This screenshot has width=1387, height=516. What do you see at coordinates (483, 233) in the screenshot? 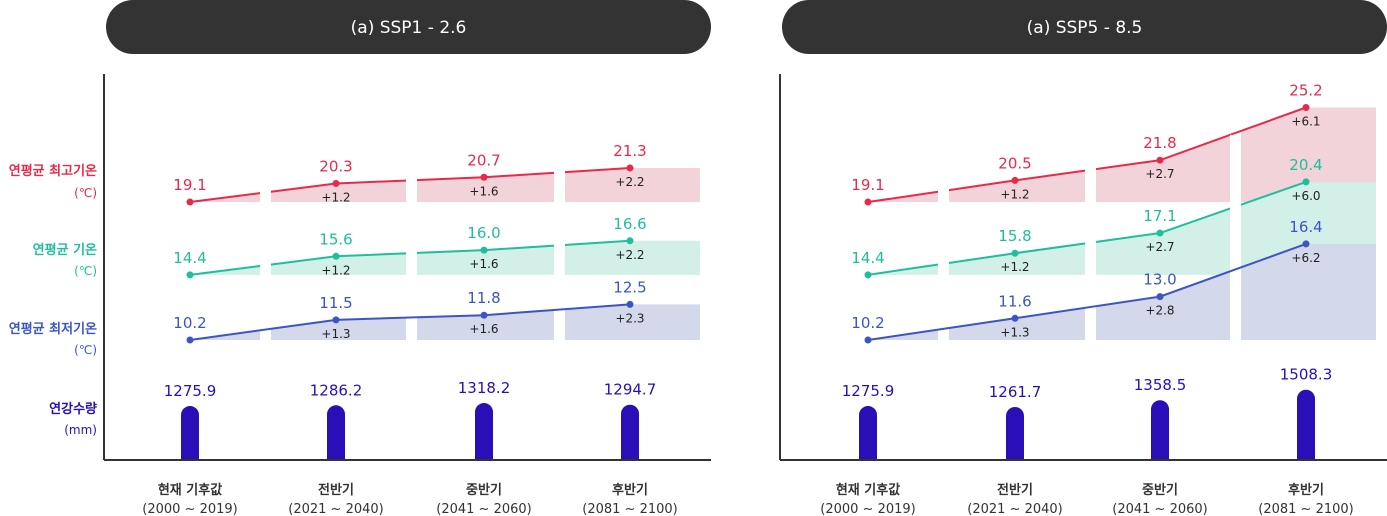
I see `mean-value-label: 16.0` at bounding box center [483, 233].